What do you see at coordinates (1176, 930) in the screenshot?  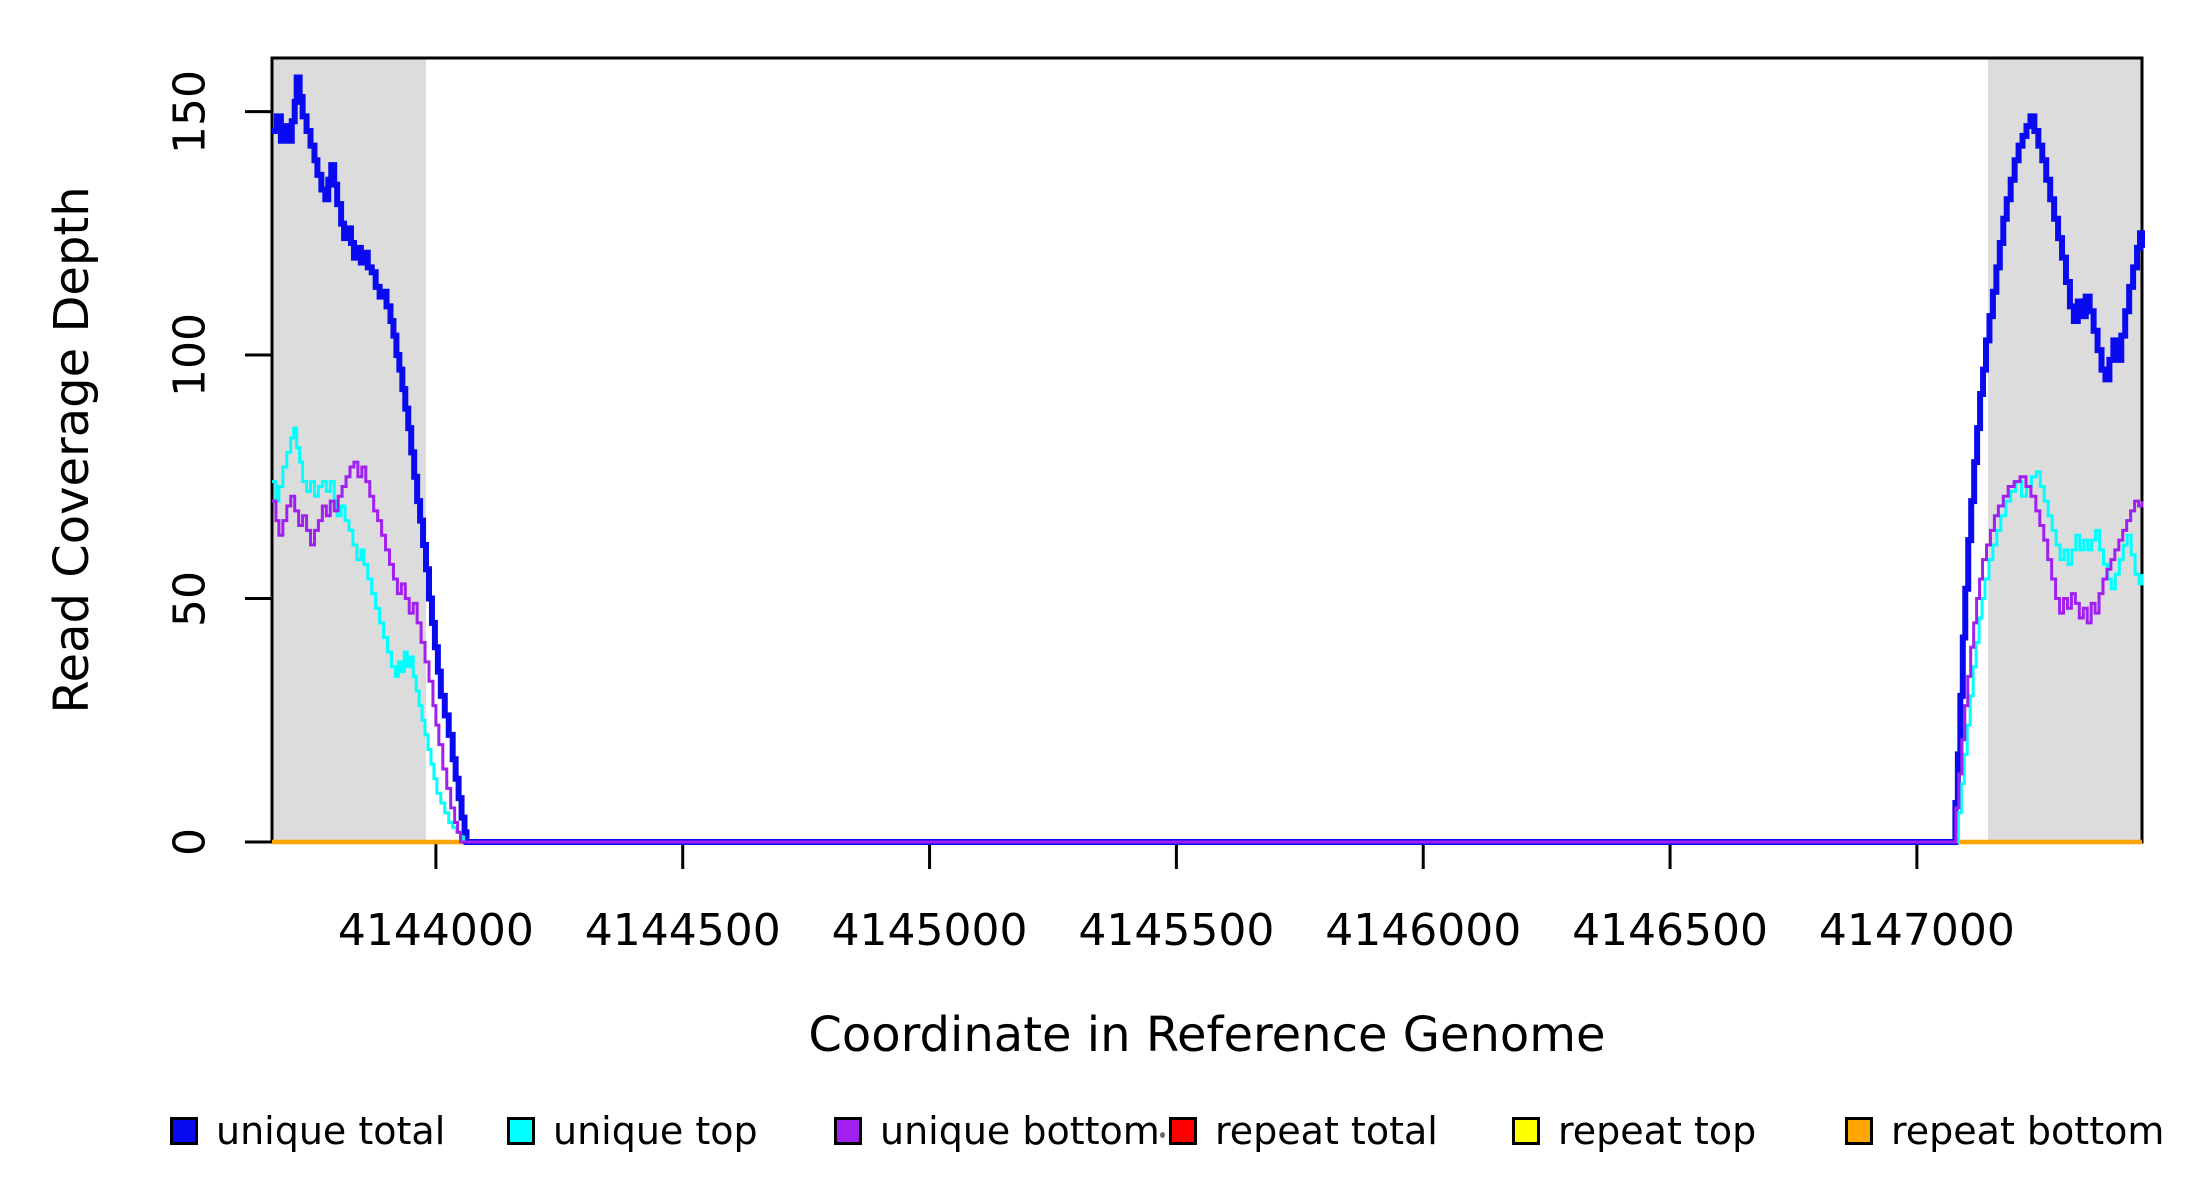 I see `x-tick-label: 4145500` at bounding box center [1176, 930].